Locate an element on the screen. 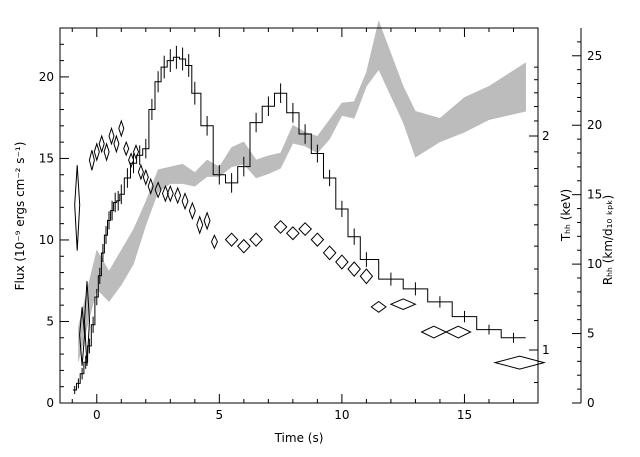 The width and height of the screenshot is (640, 457). x-tick-label: 10 is located at coordinates (341, 415).